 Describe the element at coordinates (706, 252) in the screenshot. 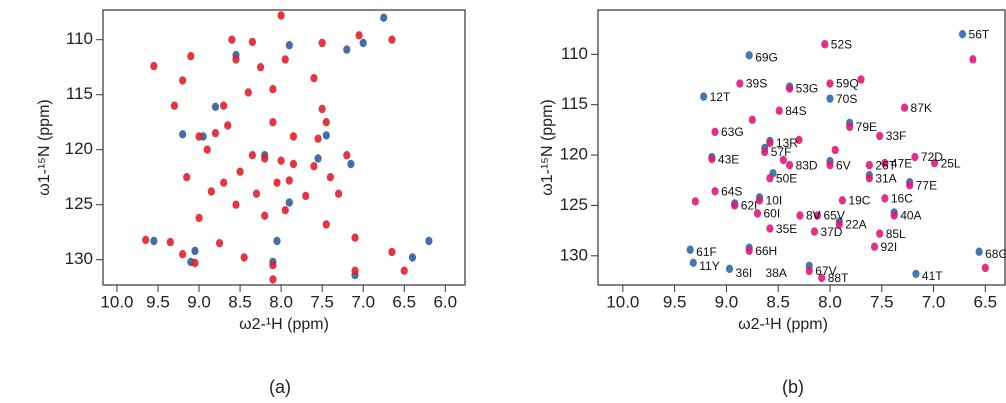

I see `peak-label: 61F` at that location.